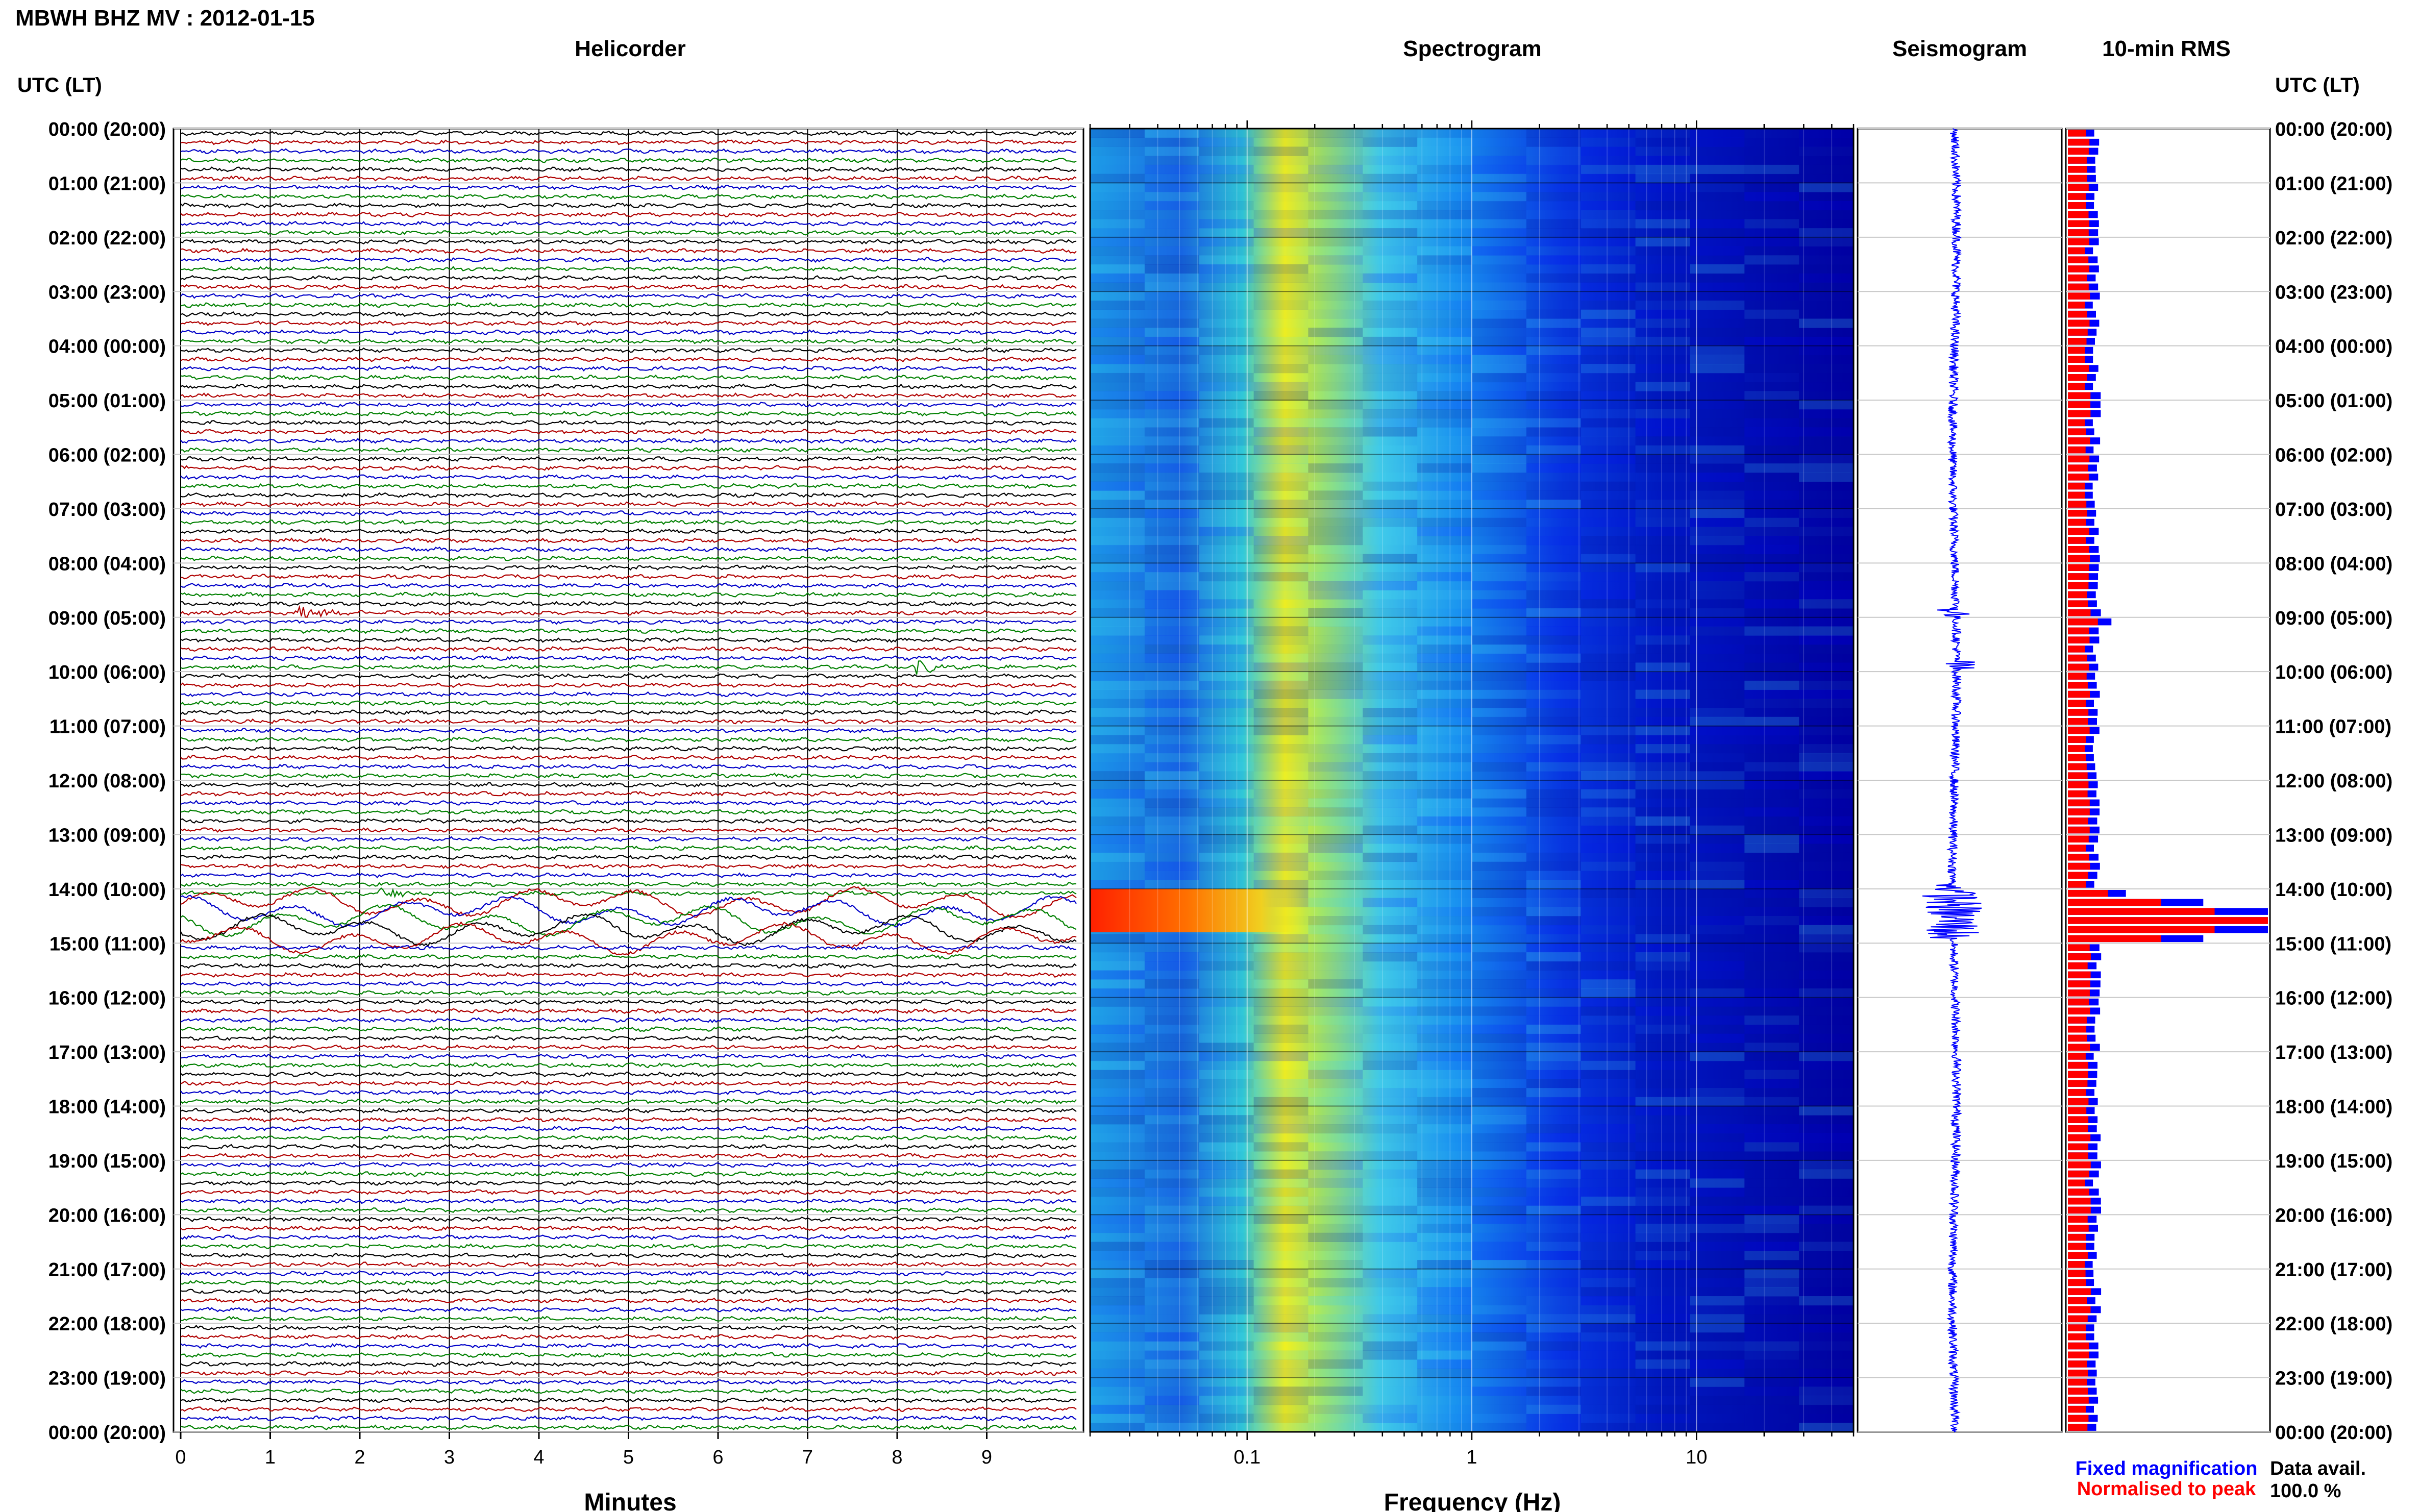 The width and height of the screenshot is (2419, 1512). I want to click on time-label-left: 03:00 (23:00), so click(107, 292).